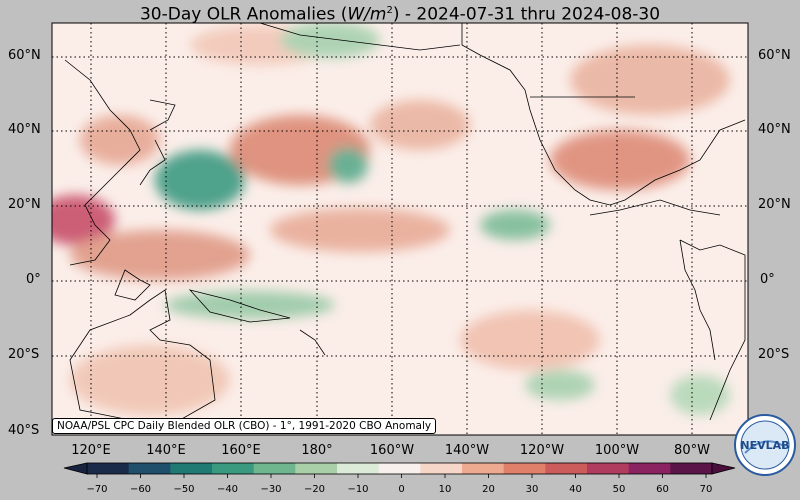 The width and height of the screenshot is (800, 500). I want to click on colorbar-tick-label: −50, so click(184, 489).